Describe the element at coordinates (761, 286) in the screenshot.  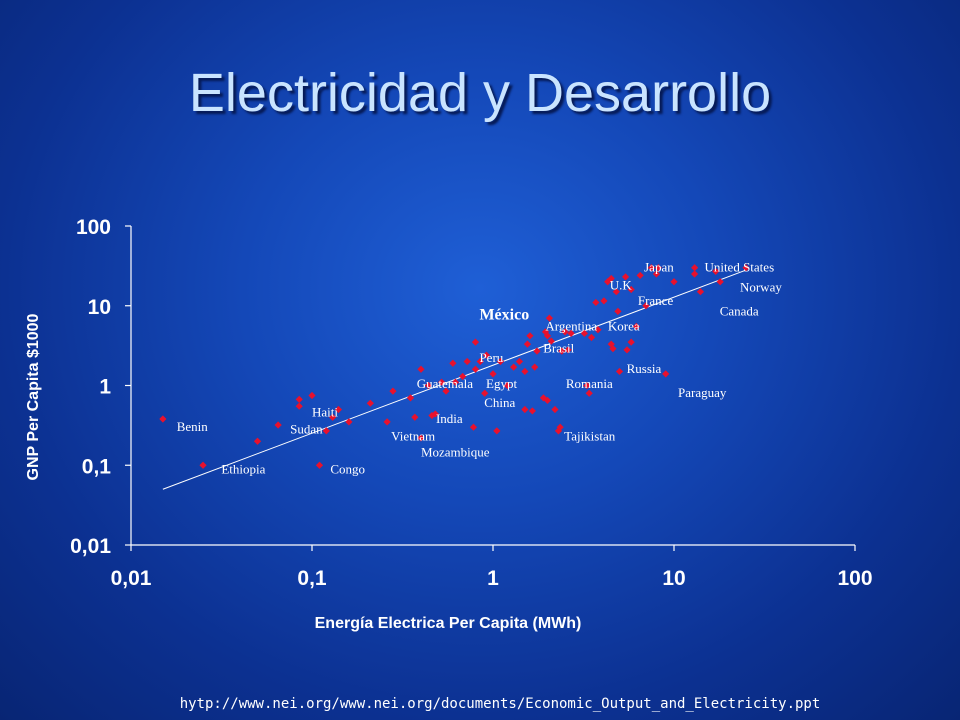
I see `point-label: Norway` at that location.